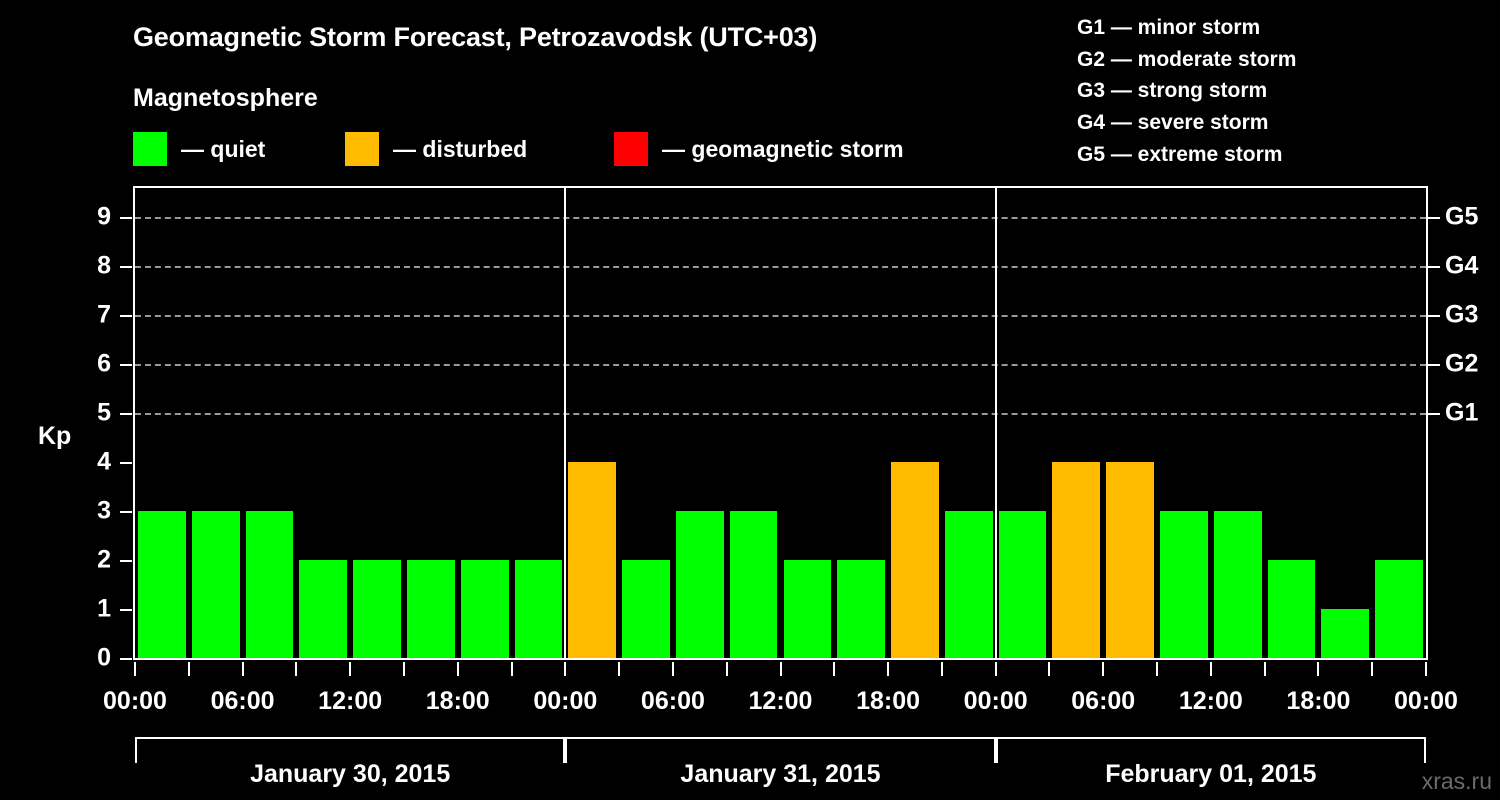 This screenshot has height=800, width=1500. What do you see at coordinates (1426, 701) in the screenshot?
I see `x-tick-label-12: 00:00` at bounding box center [1426, 701].